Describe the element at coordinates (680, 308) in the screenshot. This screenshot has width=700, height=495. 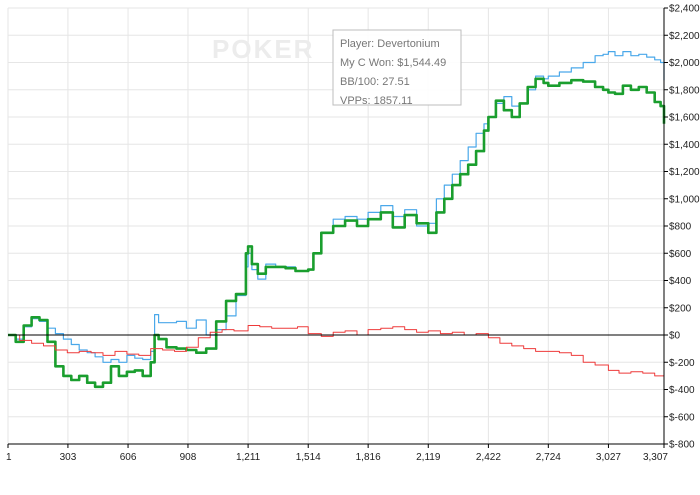
I see `y-tick-label: $200` at that location.